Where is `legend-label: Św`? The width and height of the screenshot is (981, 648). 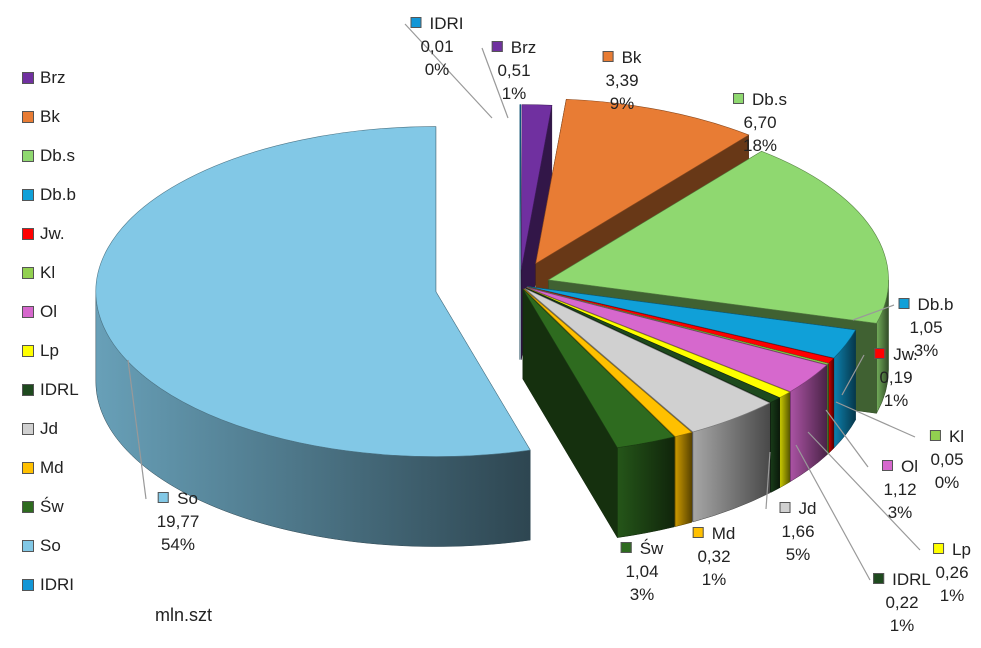 legend-label: Św is located at coordinates (52, 506).